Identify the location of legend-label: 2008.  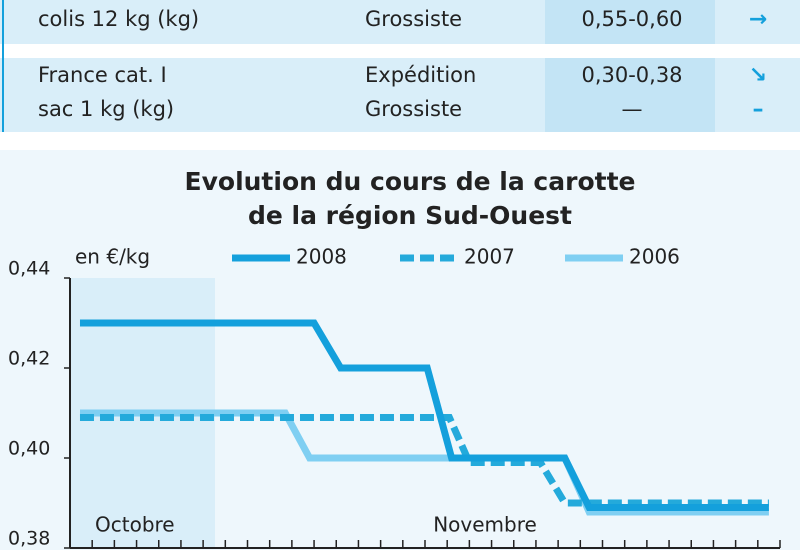
(321, 257).